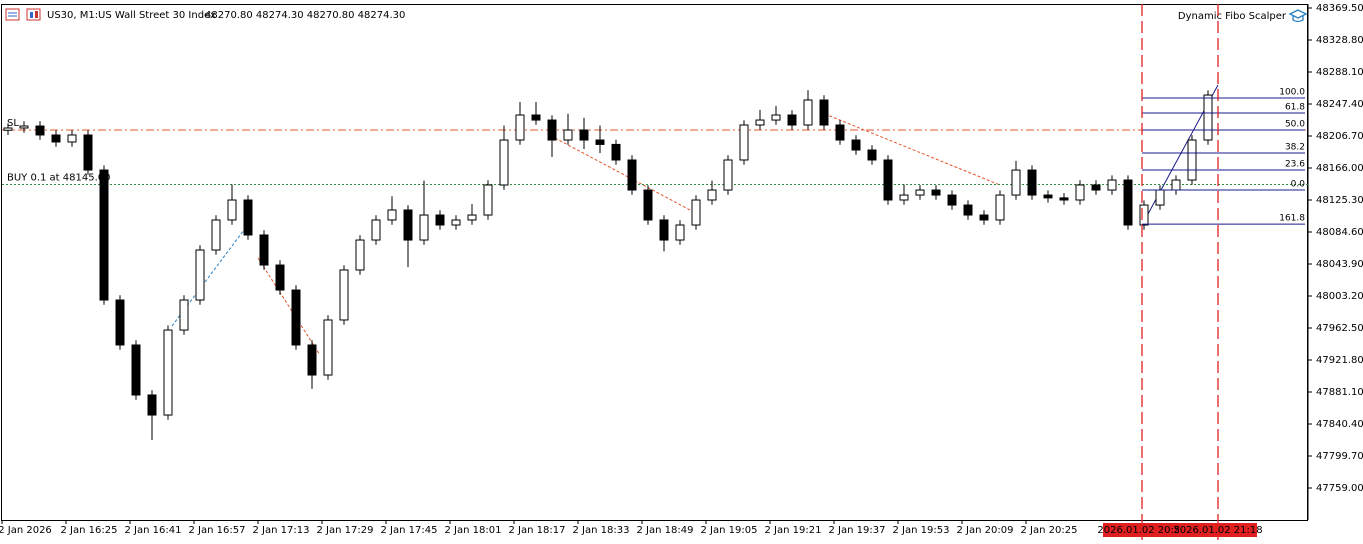 The height and width of the screenshot is (544, 1363). Describe the element at coordinates (1339, 328) in the screenshot. I see `y-tick-label: 47962.50` at that location.